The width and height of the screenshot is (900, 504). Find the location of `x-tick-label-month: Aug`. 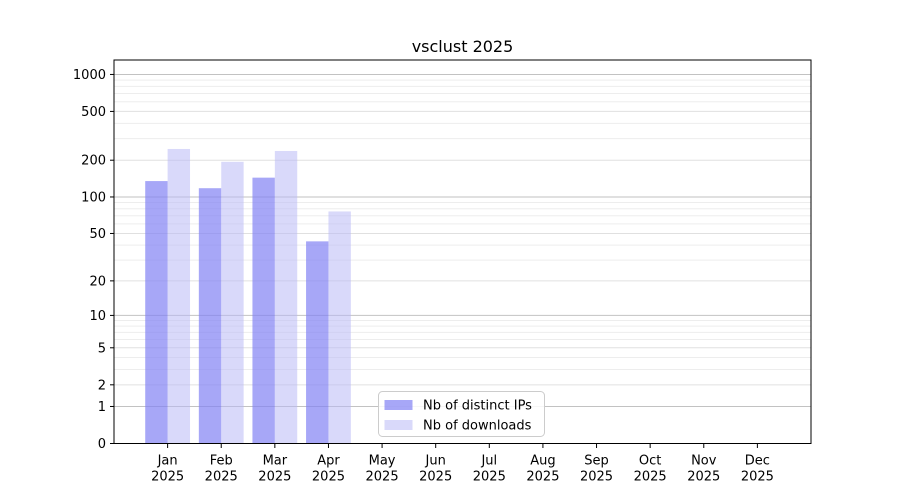

x-tick-label-month: Aug is located at coordinates (542, 461).